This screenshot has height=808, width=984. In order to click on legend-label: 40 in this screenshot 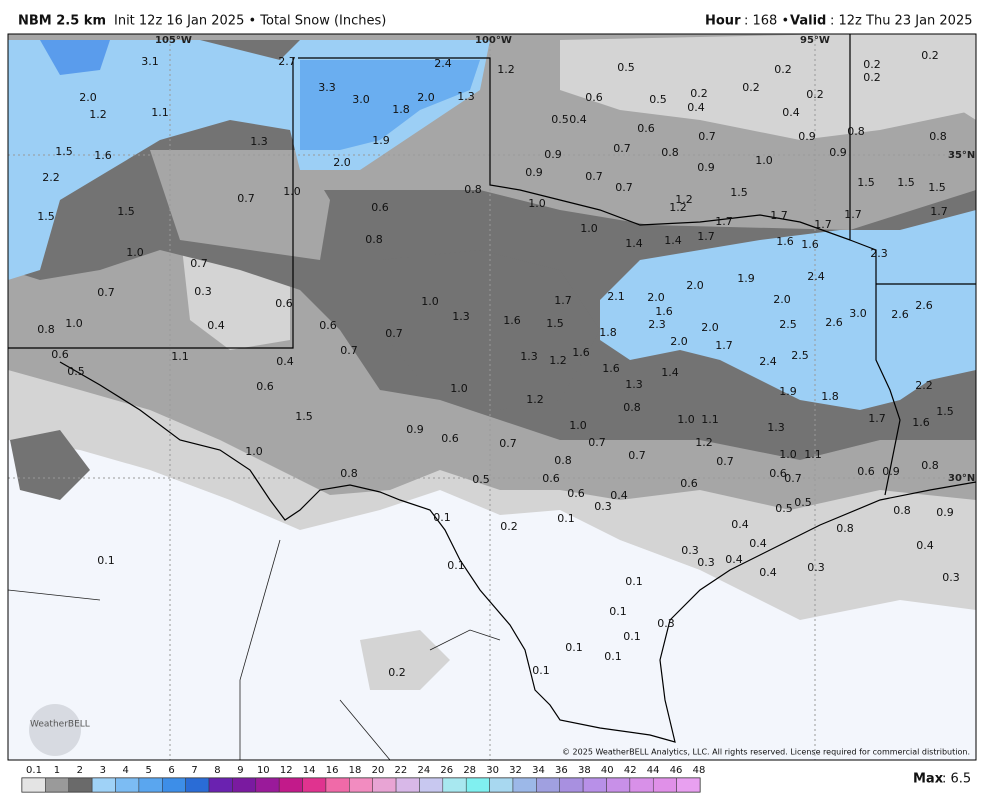, I will do `click(607, 770)`.